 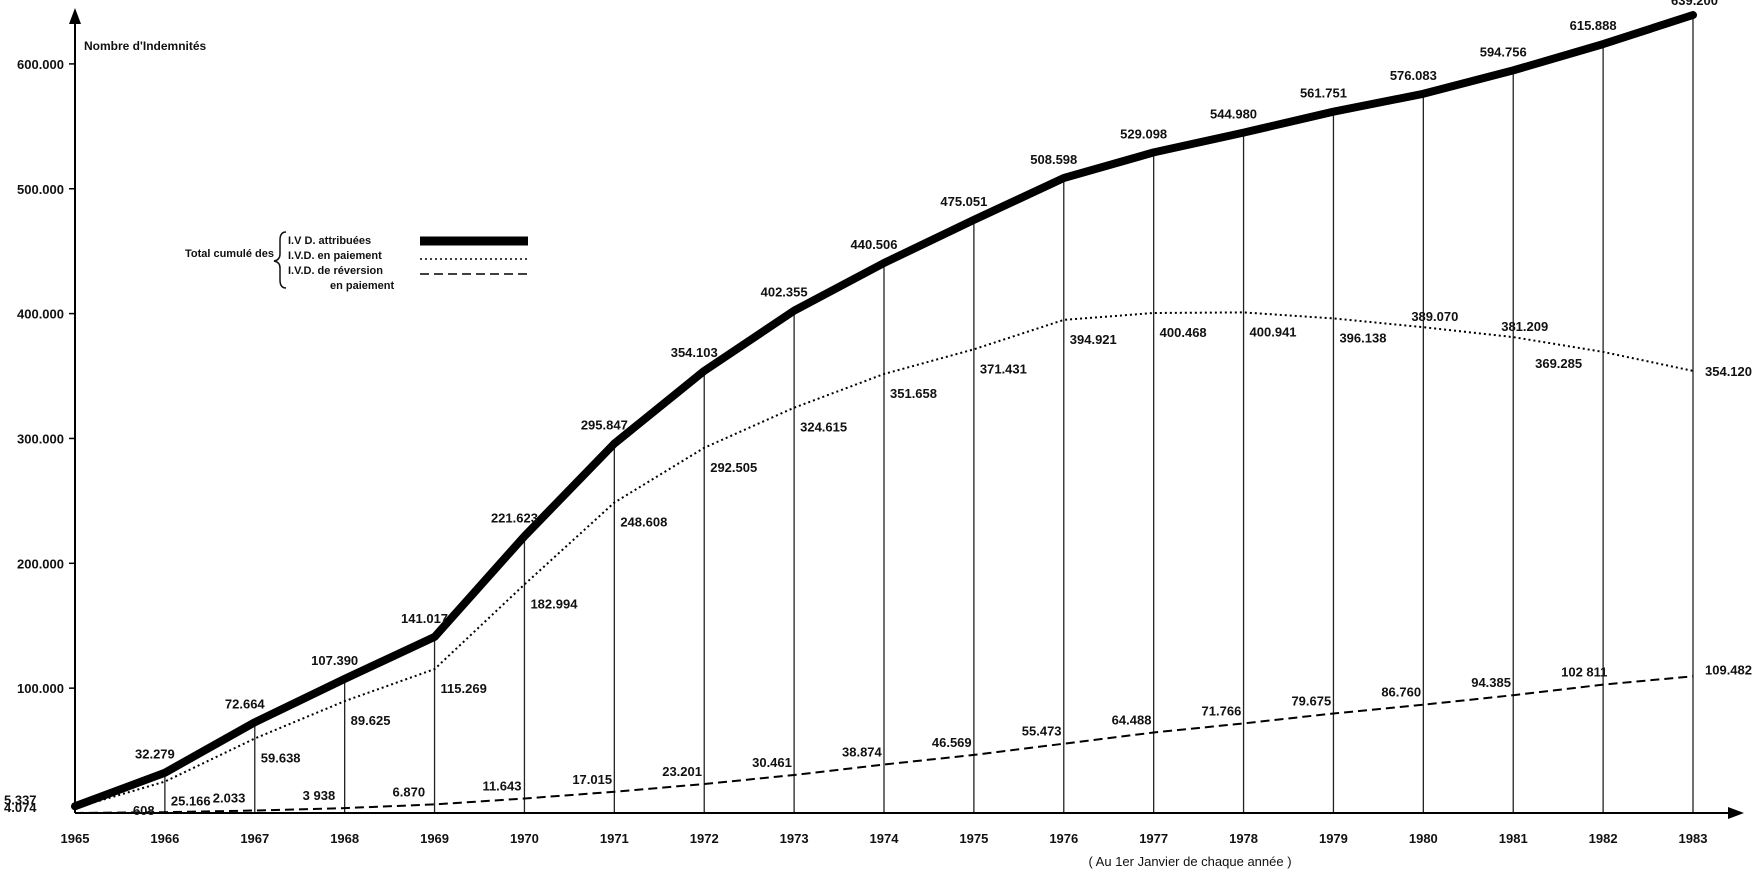 What do you see at coordinates (973, 838) in the screenshot?
I see `x-tick-label: 1975` at bounding box center [973, 838].